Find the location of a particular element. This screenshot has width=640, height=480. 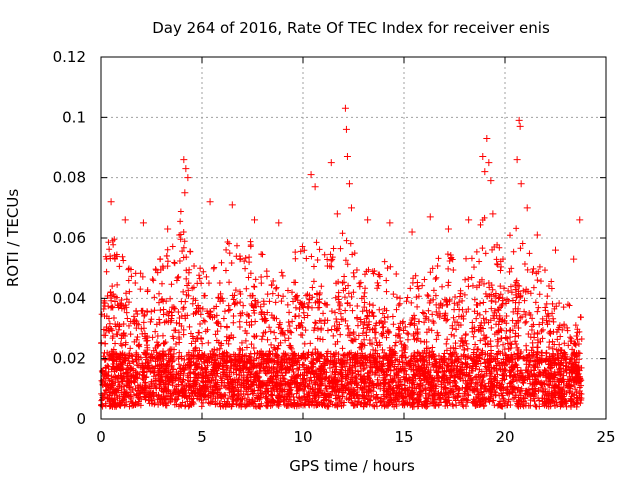

x-axis-label: GPS time / hours is located at coordinates (352, 466).